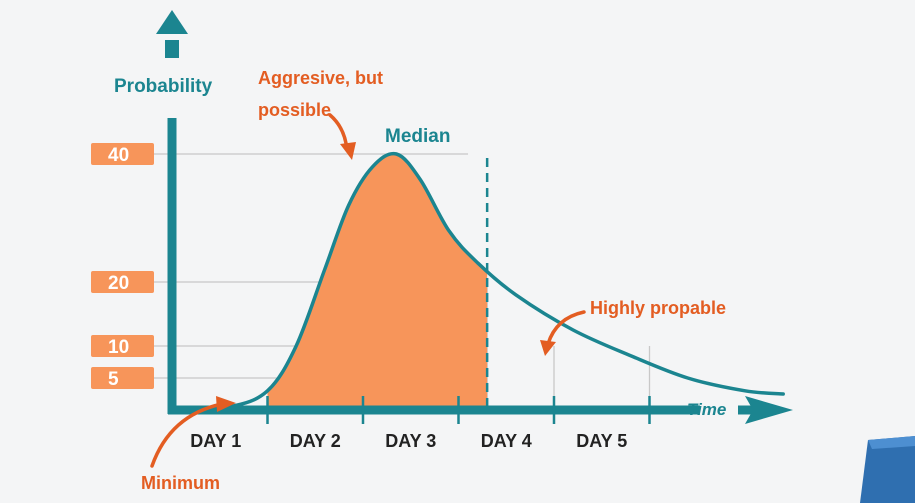 The width and height of the screenshot is (915, 503). Describe the element at coordinates (118, 283) in the screenshot. I see `y-tick-label: 20` at that location.